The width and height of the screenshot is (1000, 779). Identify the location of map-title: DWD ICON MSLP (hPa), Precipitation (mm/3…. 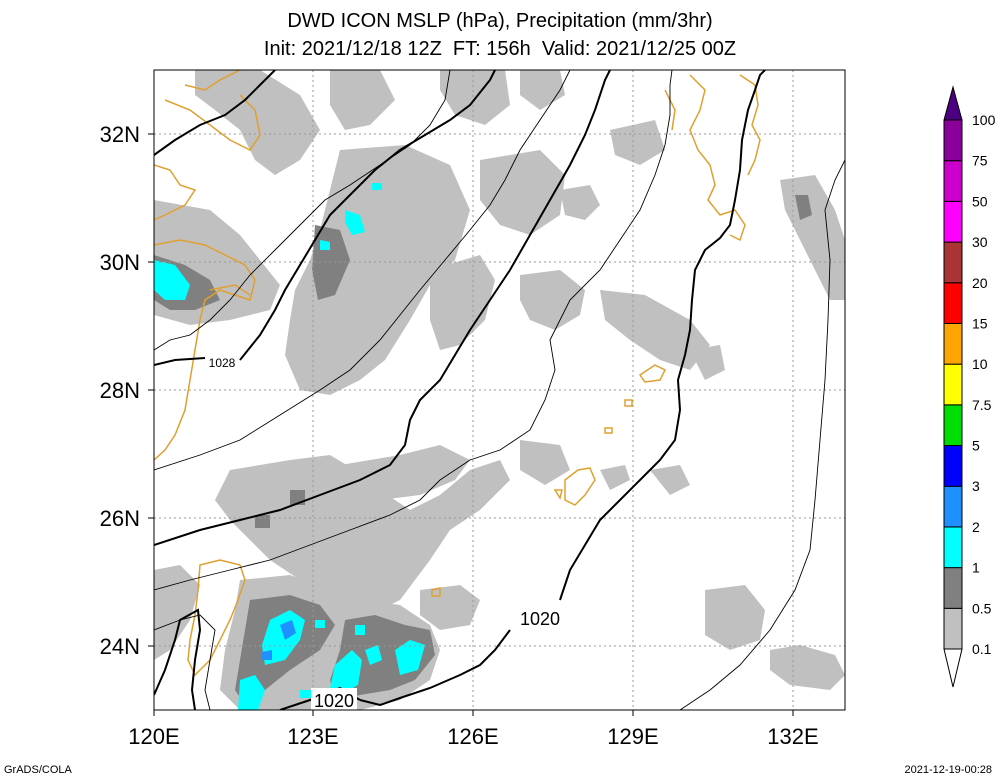
(500, 21).